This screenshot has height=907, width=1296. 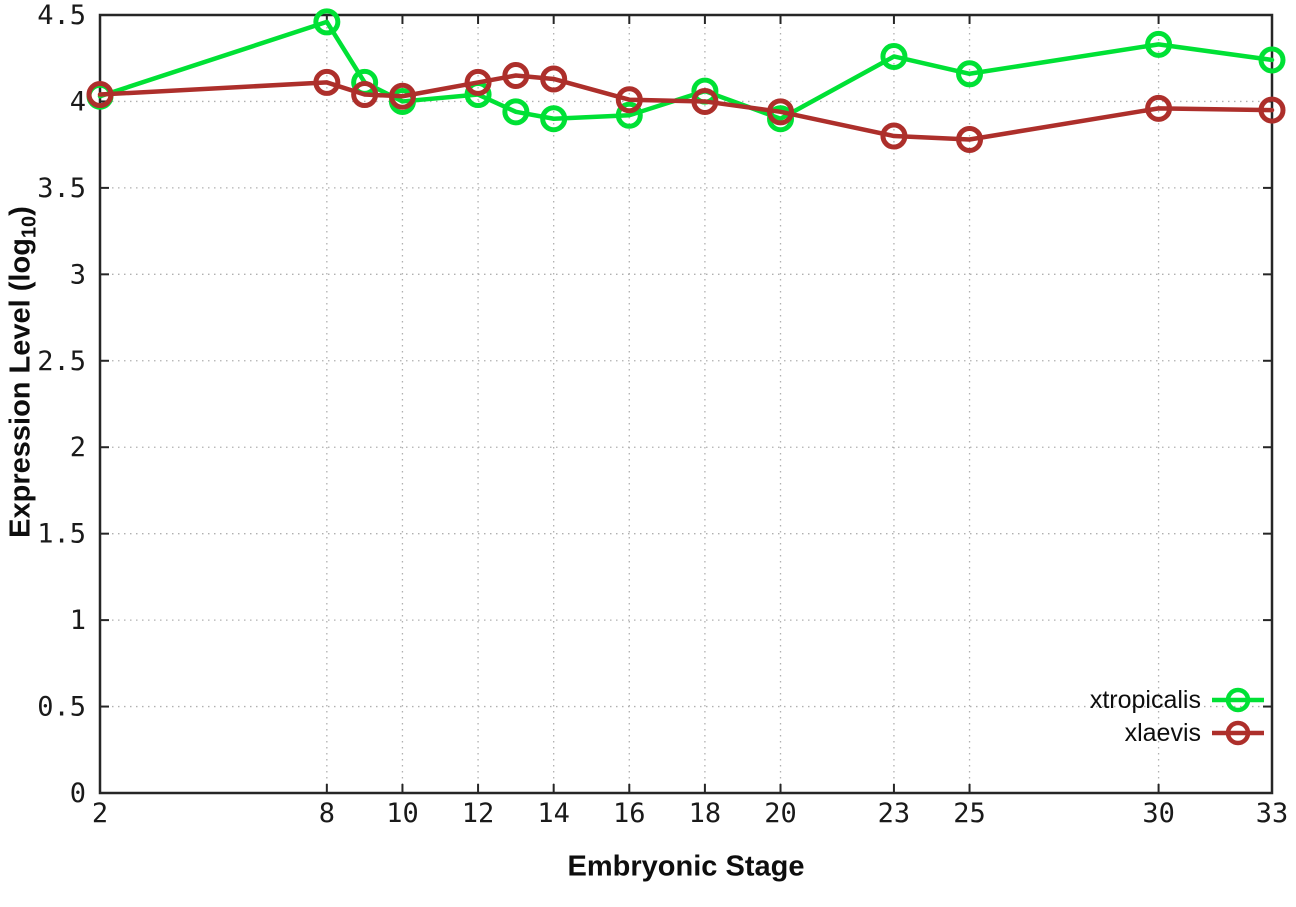 What do you see at coordinates (969, 813) in the screenshot?
I see `svg-text: 25` at bounding box center [969, 813].